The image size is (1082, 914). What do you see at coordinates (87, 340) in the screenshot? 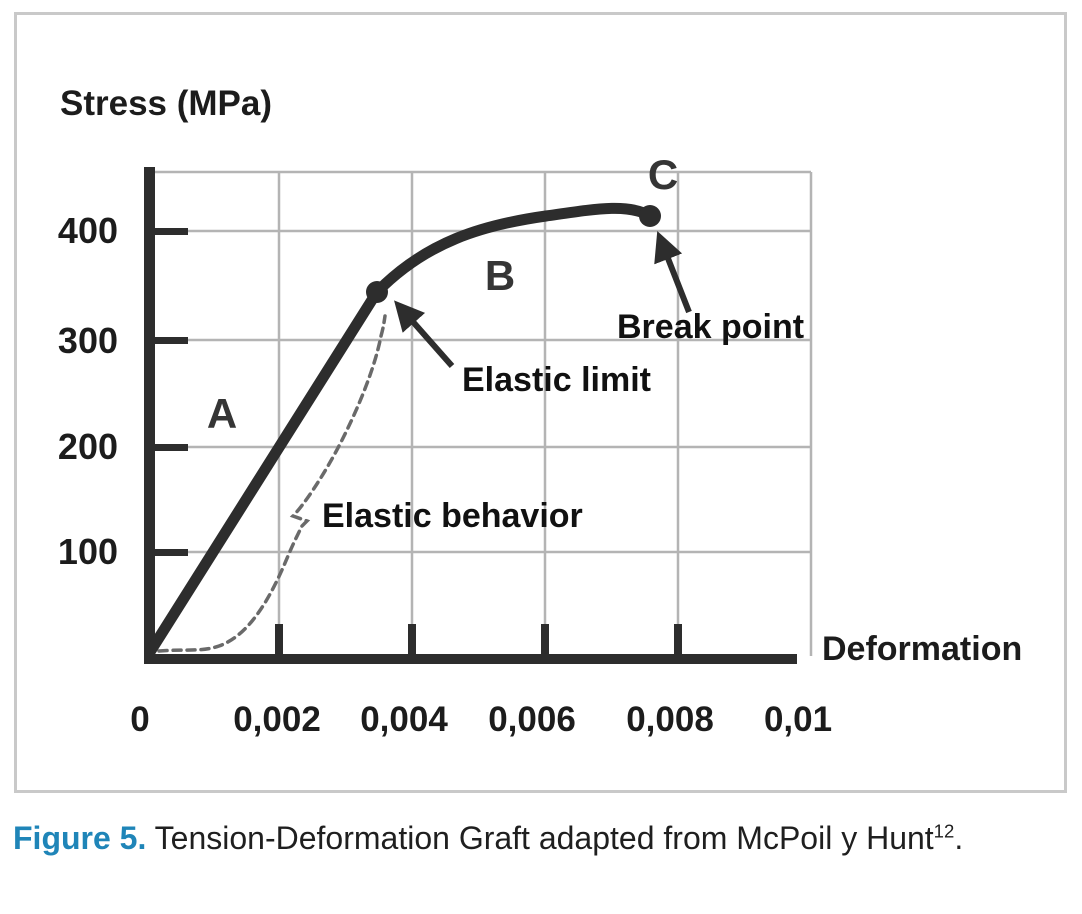
I see `y-tick-label-300: 300` at bounding box center [87, 340].